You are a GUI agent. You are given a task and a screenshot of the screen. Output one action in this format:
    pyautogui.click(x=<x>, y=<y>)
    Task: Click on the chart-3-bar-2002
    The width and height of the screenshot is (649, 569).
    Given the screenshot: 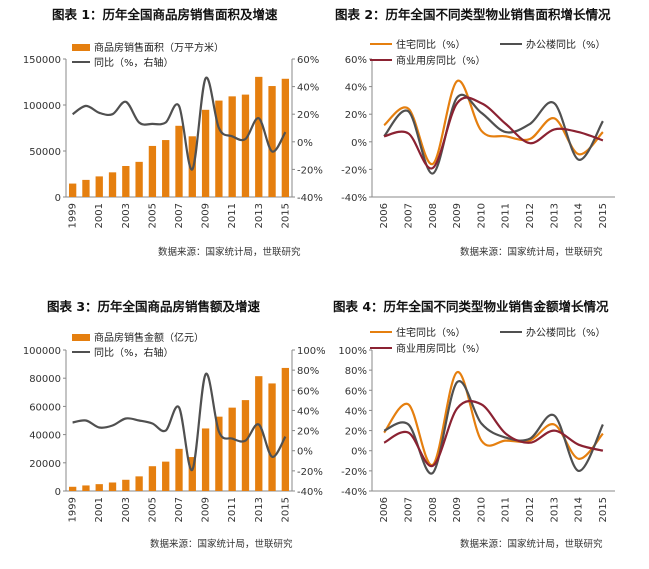 What is the action you would take?
    pyautogui.click(x=112, y=486)
    